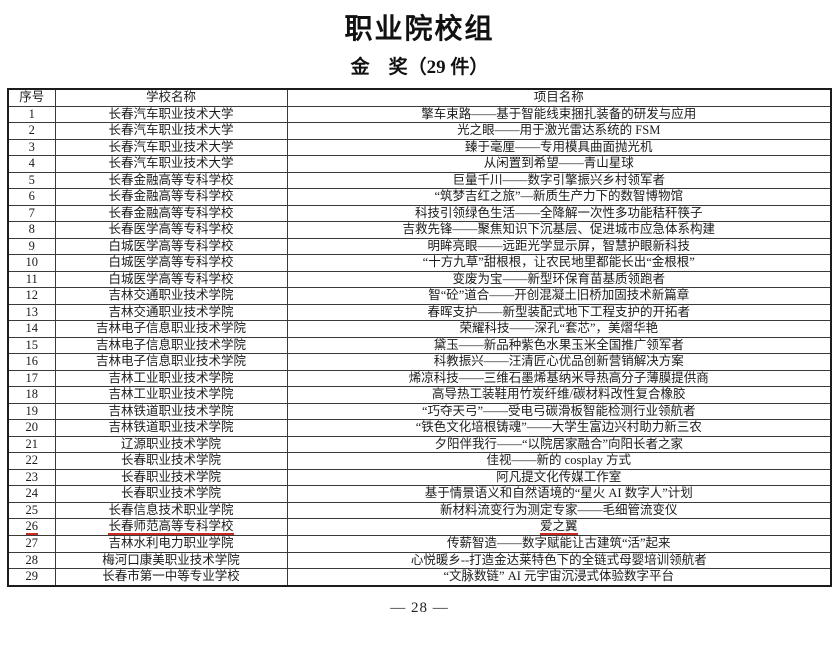 The width and height of the screenshot is (839, 652). I want to click on row-no-cell: 23, so click(31, 477).